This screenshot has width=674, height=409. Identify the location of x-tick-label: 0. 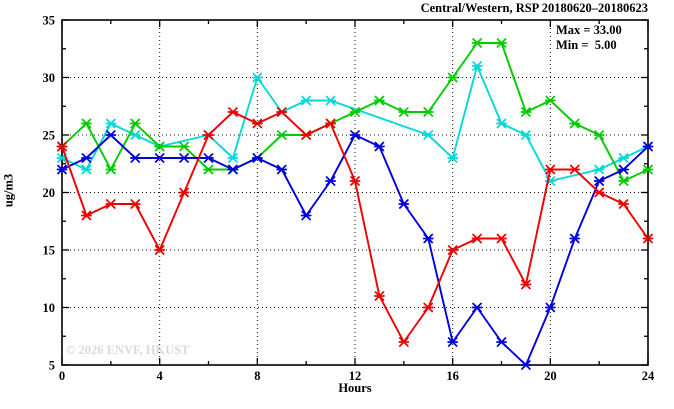
(62, 376).